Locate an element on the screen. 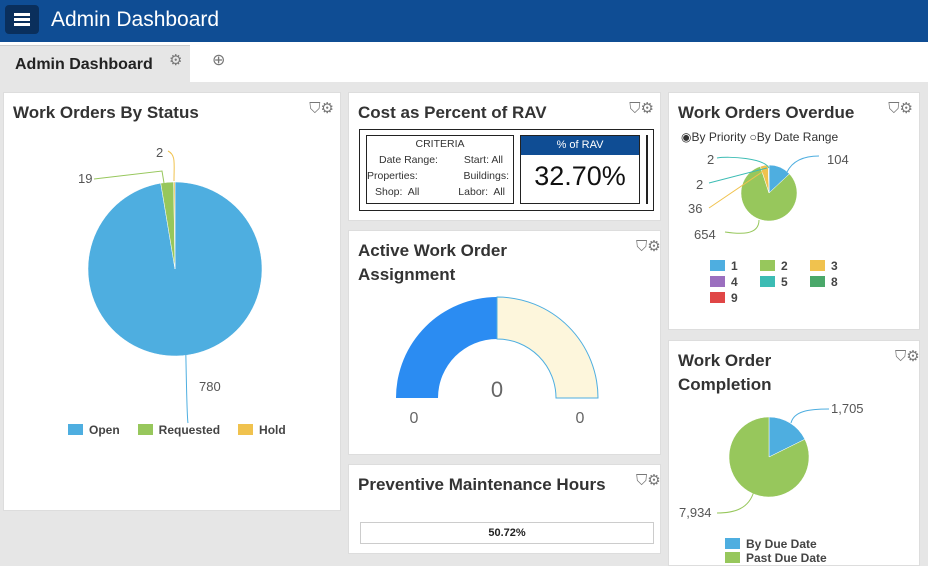 This screenshot has width=928, height=566. tab-admin-dashboard: Admin Dashboard ⚙ is located at coordinates (95, 63).